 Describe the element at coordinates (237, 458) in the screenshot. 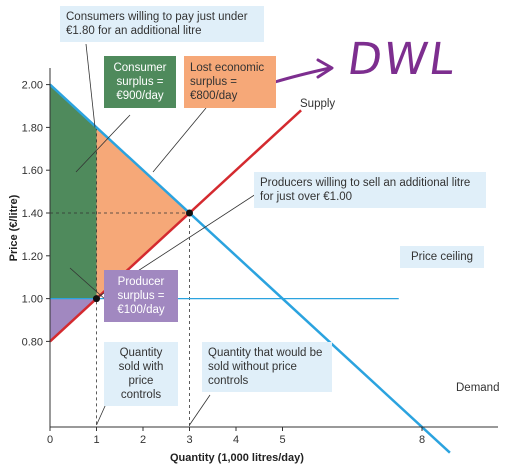

I see `x-axis-title: Quantity (1,000 litres/day)` at that location.